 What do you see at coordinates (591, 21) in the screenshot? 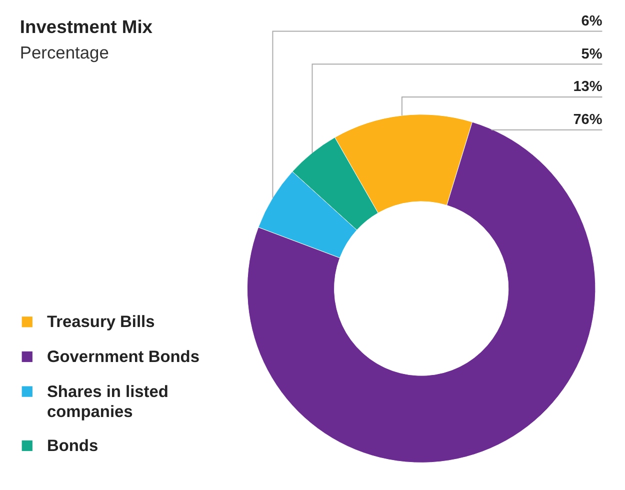
I see `data-label: 6%` at bounding box center [591, 21].